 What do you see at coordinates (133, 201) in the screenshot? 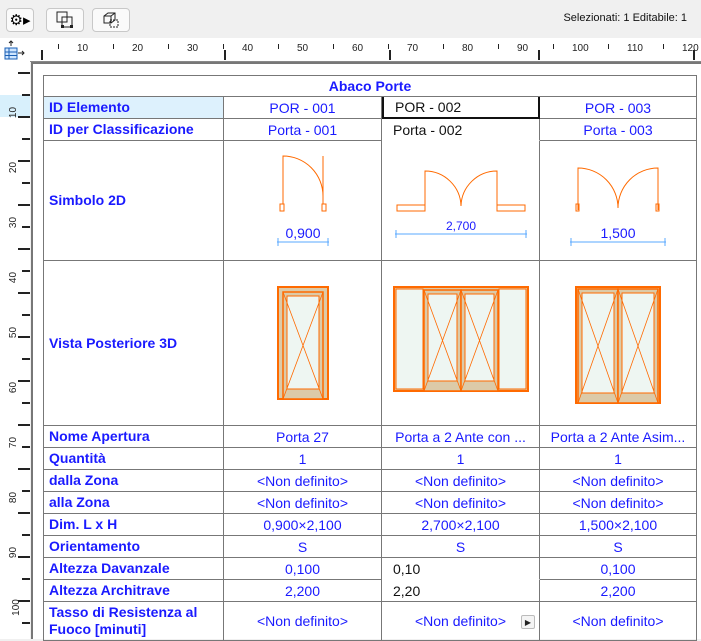
I see `row-label: Simbolo 2D` at bounding box center [133, 201].